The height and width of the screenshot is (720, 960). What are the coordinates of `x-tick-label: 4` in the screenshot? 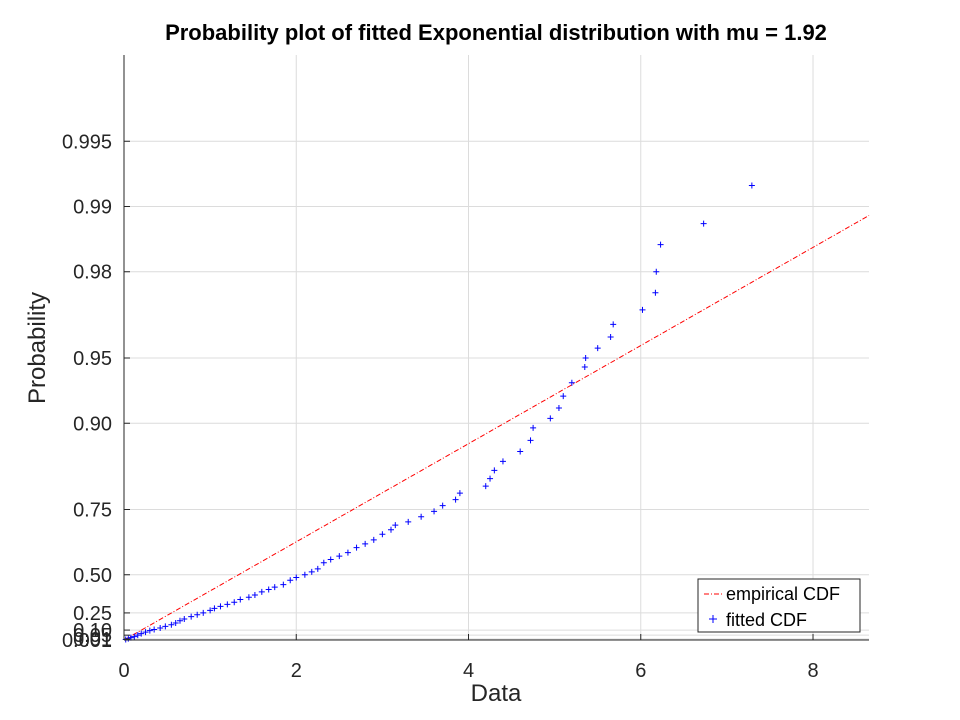 It's located at (468, 671).